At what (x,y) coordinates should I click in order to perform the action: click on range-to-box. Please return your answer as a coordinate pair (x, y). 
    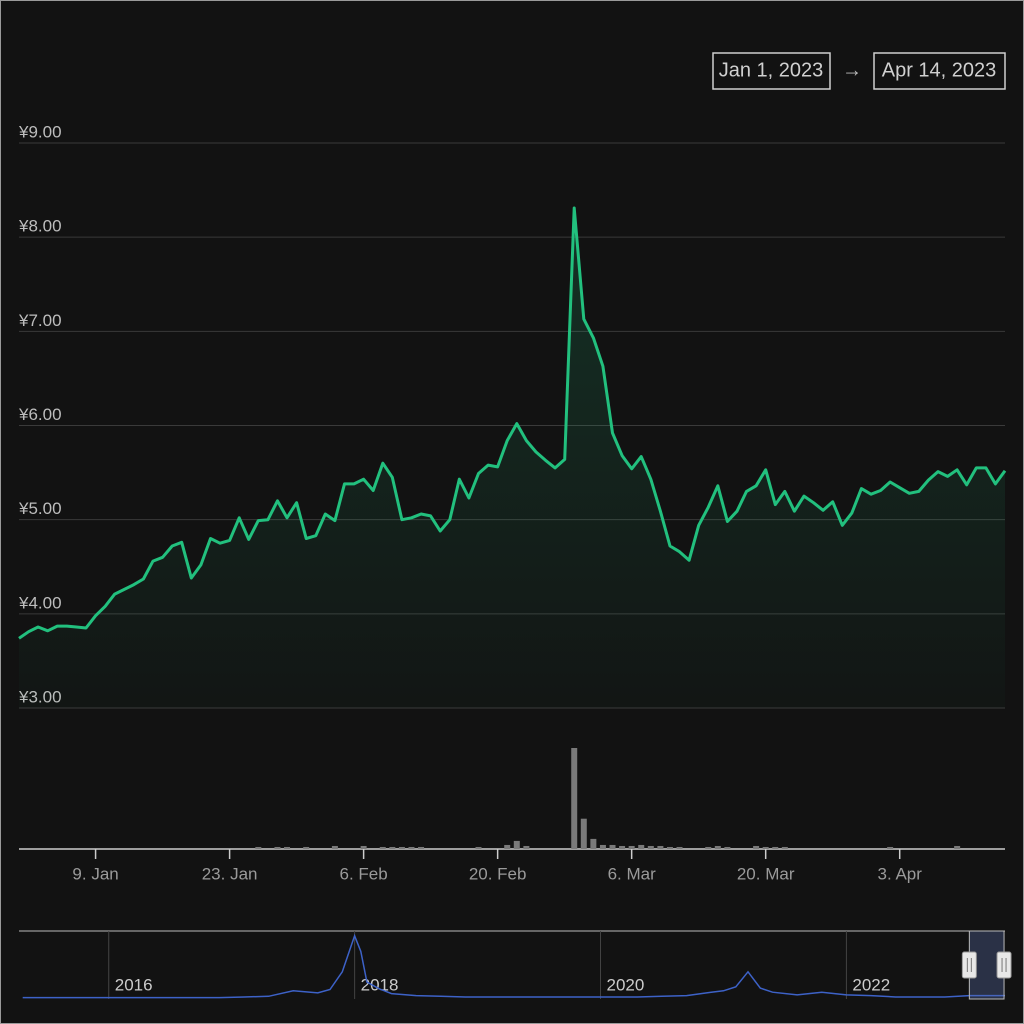
    Looking at the image, I should click on (939, 71).